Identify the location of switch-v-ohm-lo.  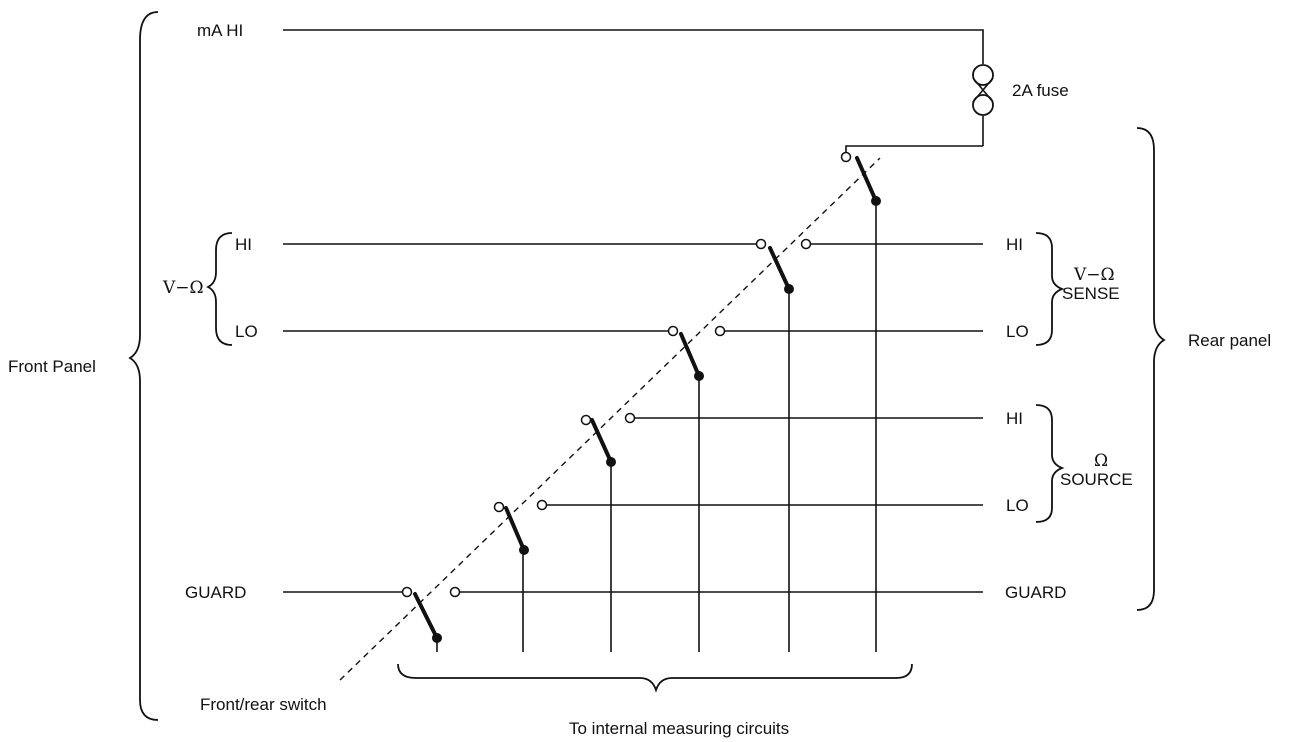
(696, 353).